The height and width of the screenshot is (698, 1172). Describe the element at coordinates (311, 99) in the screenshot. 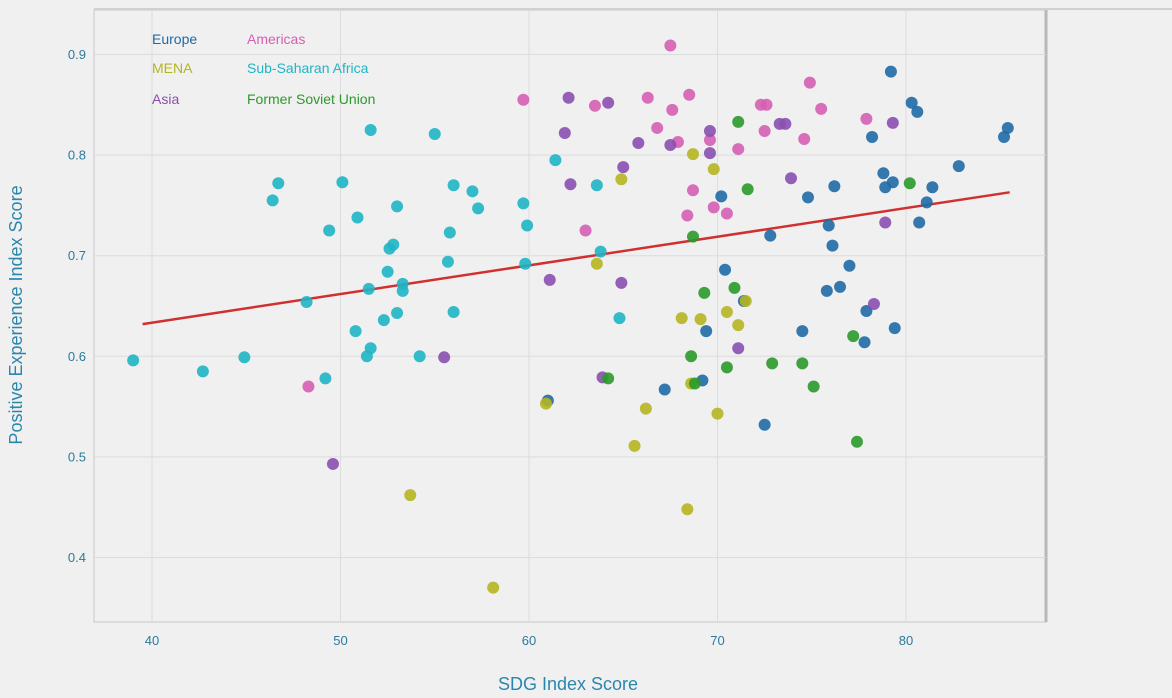

I see `legend-label: Former Soviet Union` at that location.